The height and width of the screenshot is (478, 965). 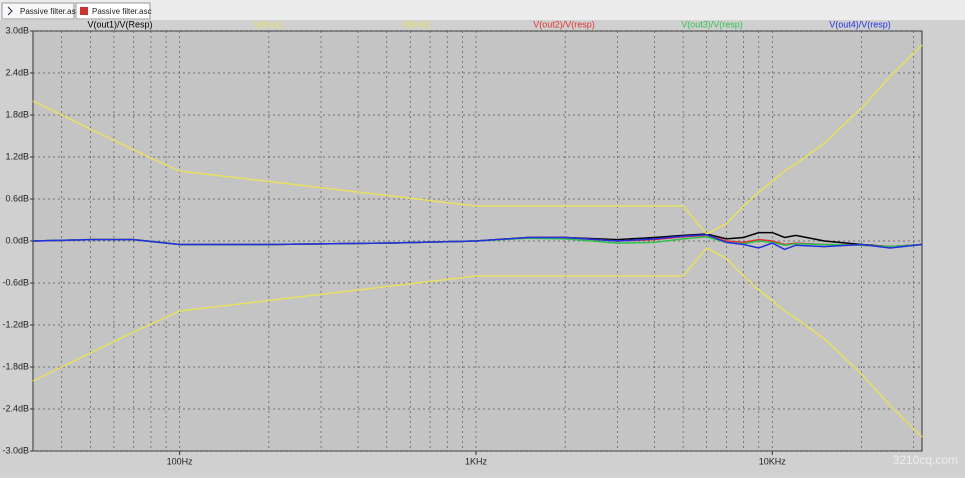 What do you see at coordinates (15, 450) in the screenshot?
I see `y-tick-label: -3.0dB` at bounding box center [15, 450].